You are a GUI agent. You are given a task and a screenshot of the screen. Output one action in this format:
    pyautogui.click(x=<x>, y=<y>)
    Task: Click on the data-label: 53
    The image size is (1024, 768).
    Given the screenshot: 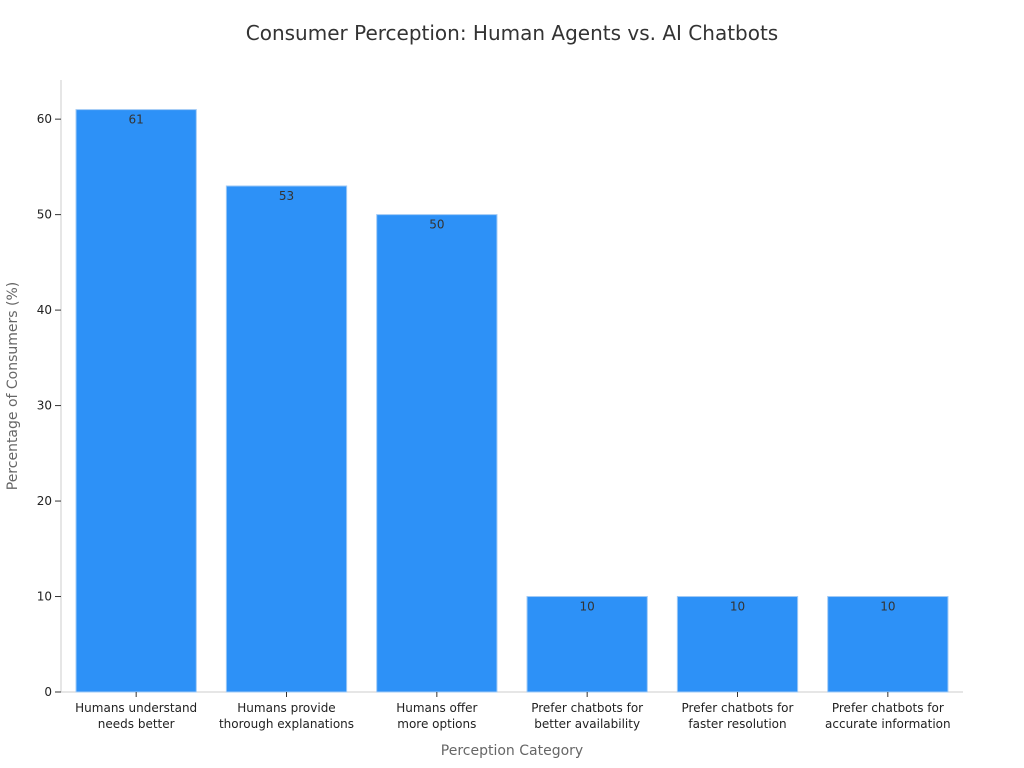 What is the action you would take?
    pyautogui.click(x=286, y=196)
    